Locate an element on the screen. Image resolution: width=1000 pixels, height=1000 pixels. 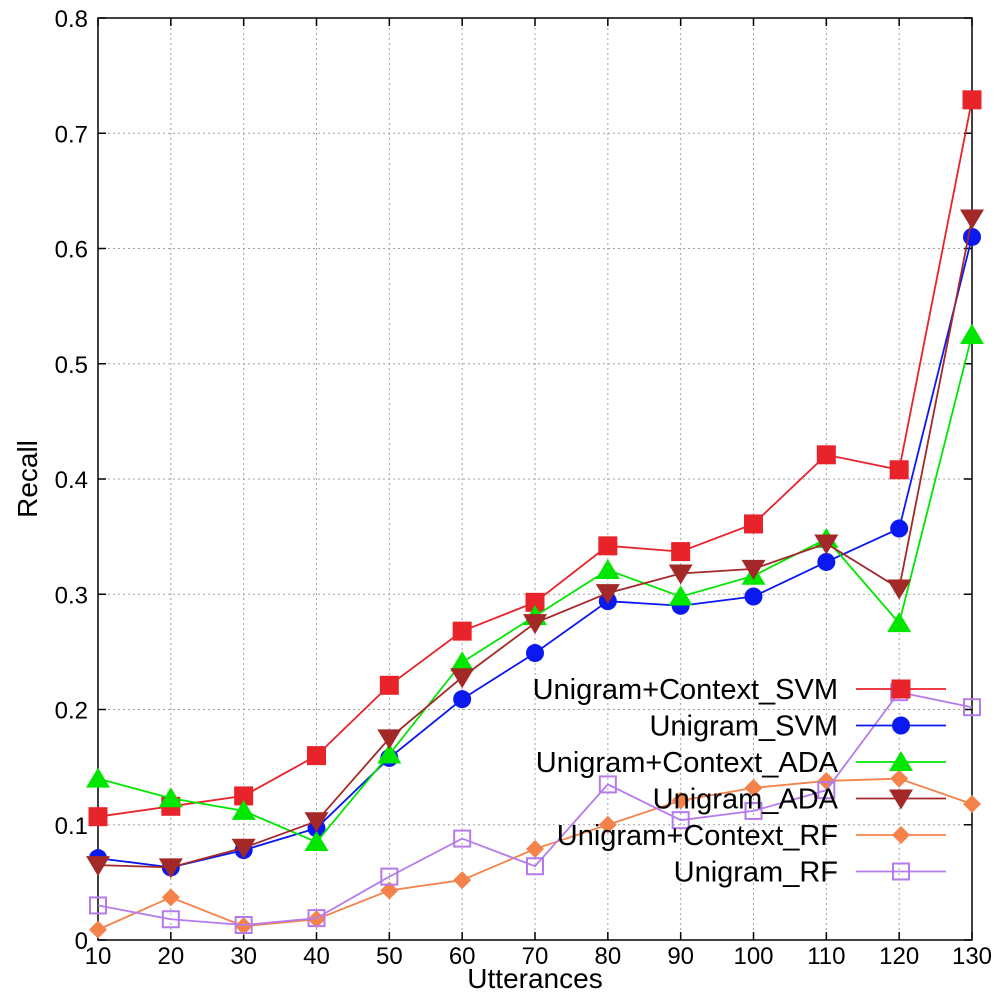
y-tick-label: 0.7 is located at coordinates (71, 134).